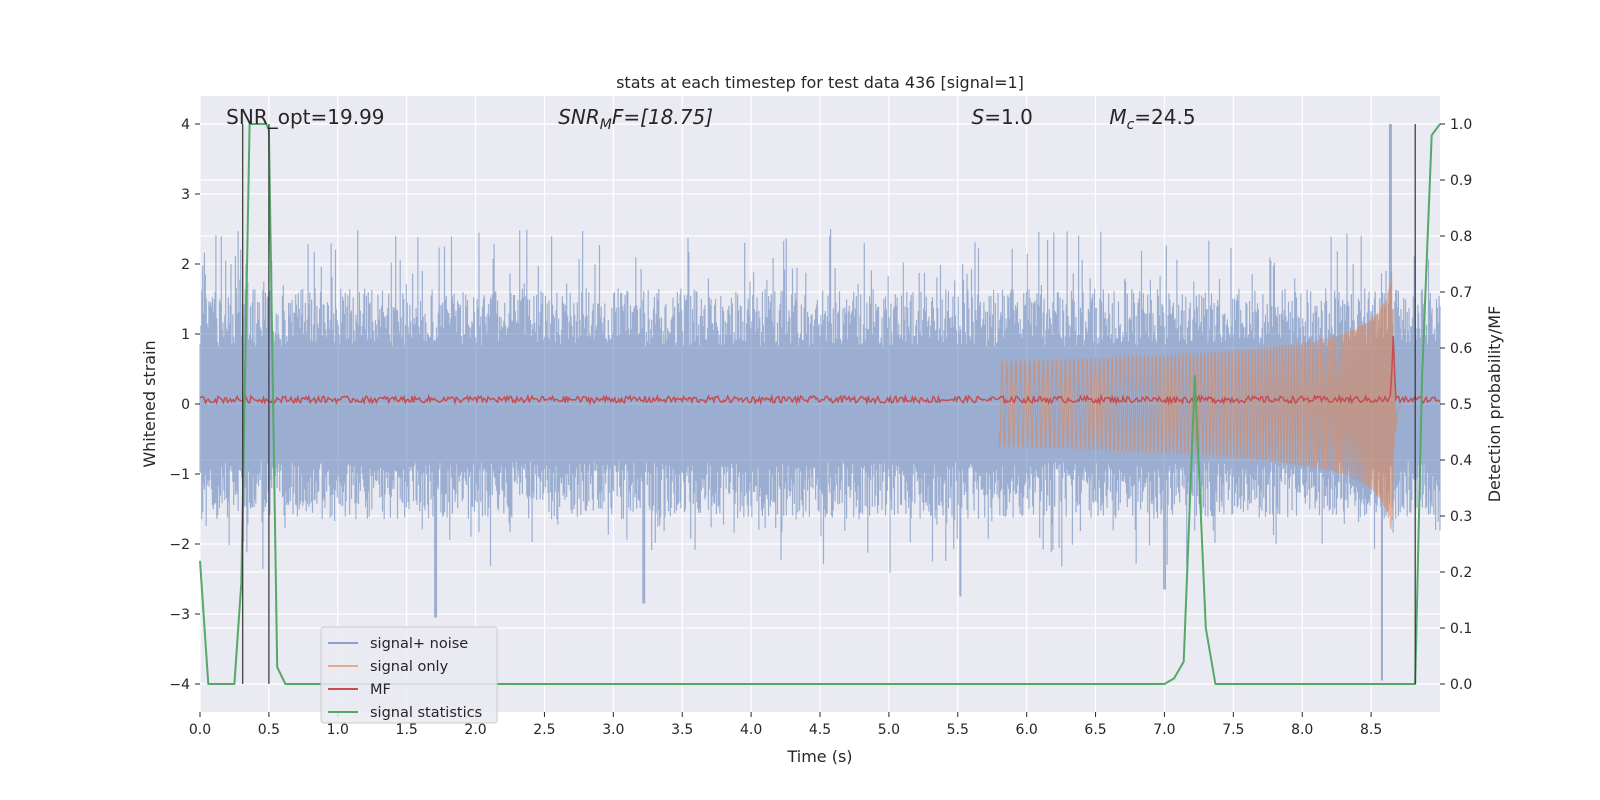  Describe the element at coordinates (1002, 117) in the screenshot. I see `annotation-label: S=1.0` at that location.